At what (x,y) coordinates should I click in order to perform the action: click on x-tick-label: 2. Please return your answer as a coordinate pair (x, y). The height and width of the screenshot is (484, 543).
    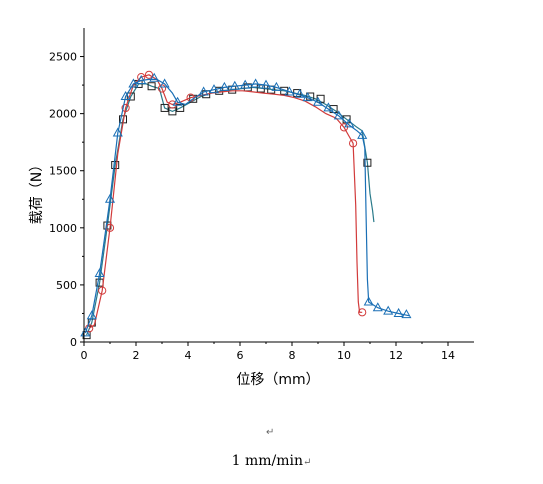
    Looking at the image, I should click on (136, 355).